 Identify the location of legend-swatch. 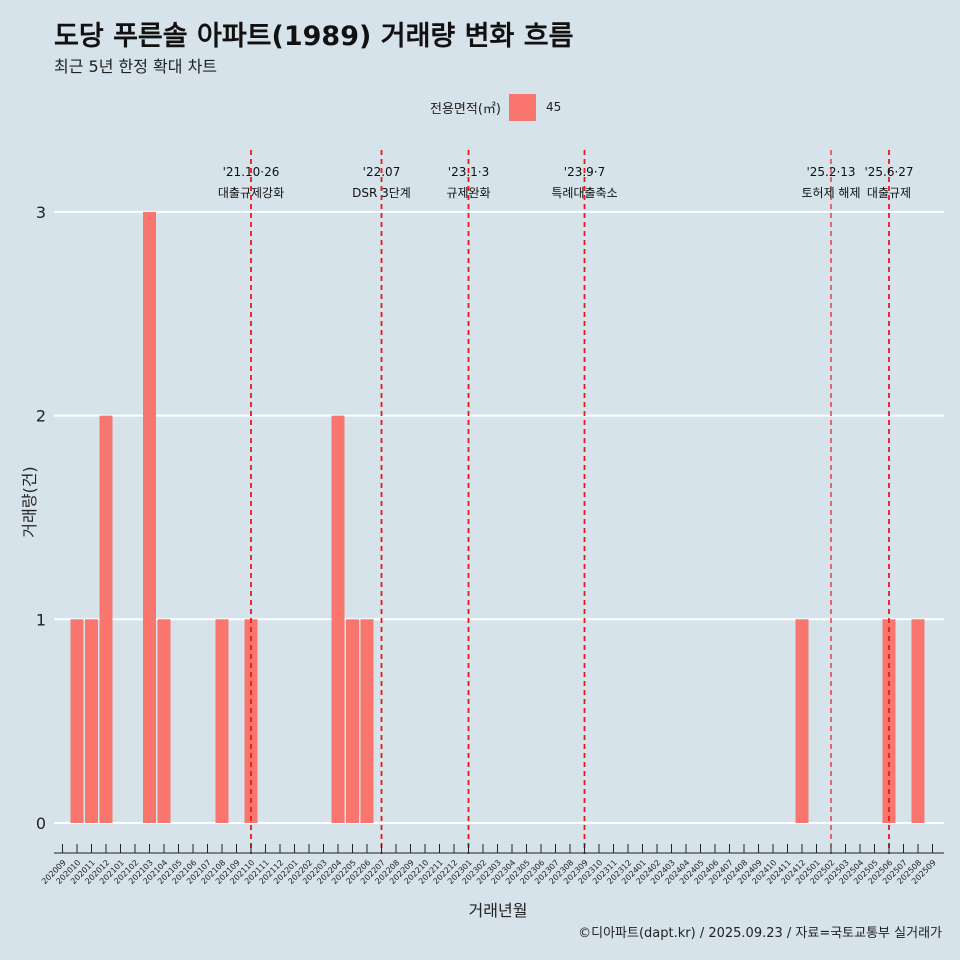
(522, 107).